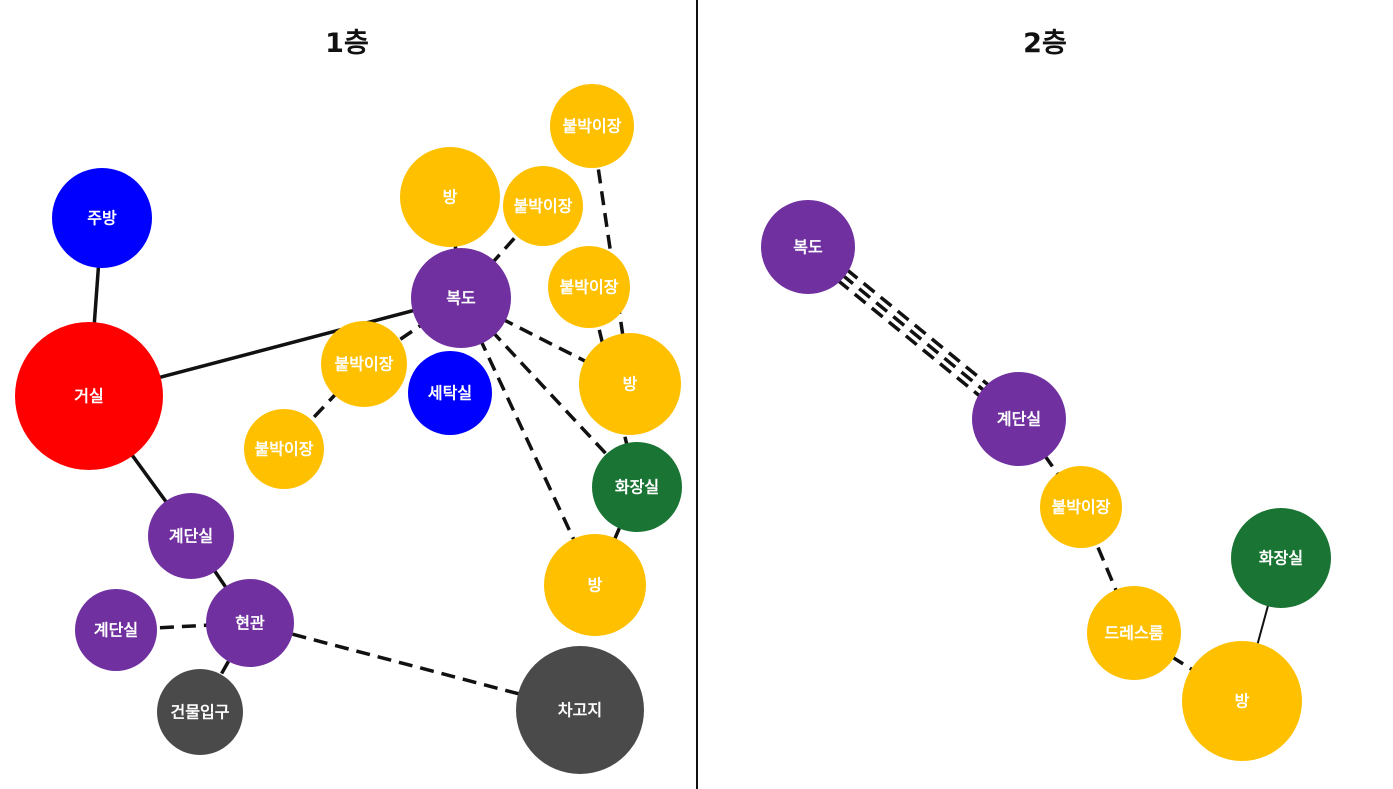 This screenshot has width=1393, height=789. I want to click on node-stair_a: 계단실, so click(191, 536).